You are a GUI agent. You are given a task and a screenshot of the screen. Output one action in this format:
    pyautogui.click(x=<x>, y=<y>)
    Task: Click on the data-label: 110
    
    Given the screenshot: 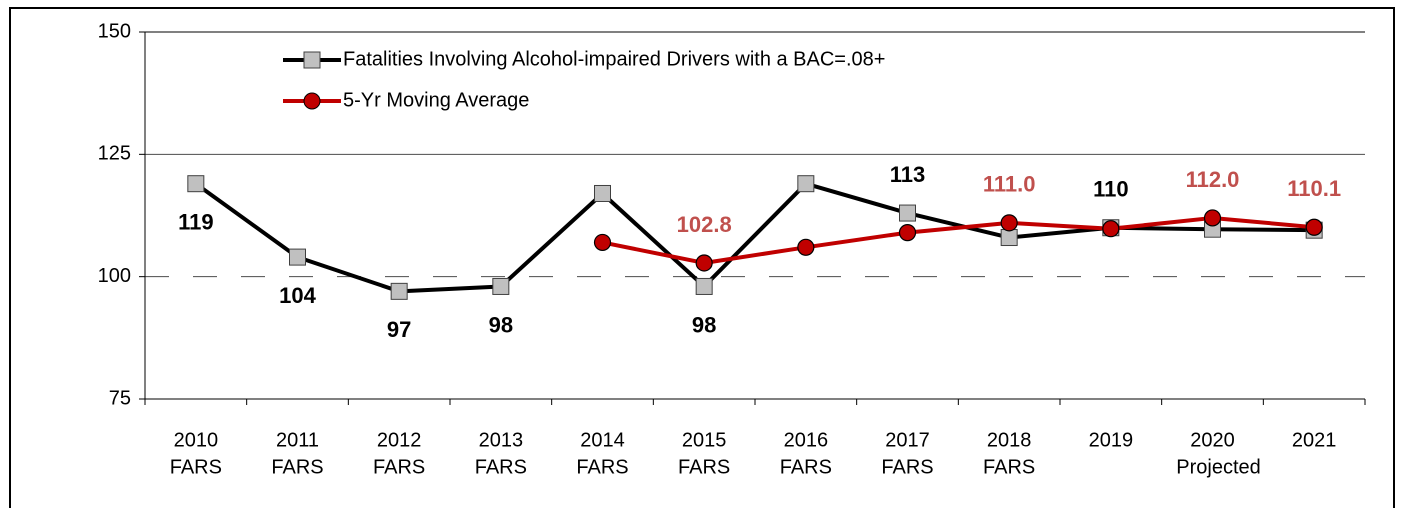 What is the action you would take?
    pyautogui.click(x=1111, y=189)
    